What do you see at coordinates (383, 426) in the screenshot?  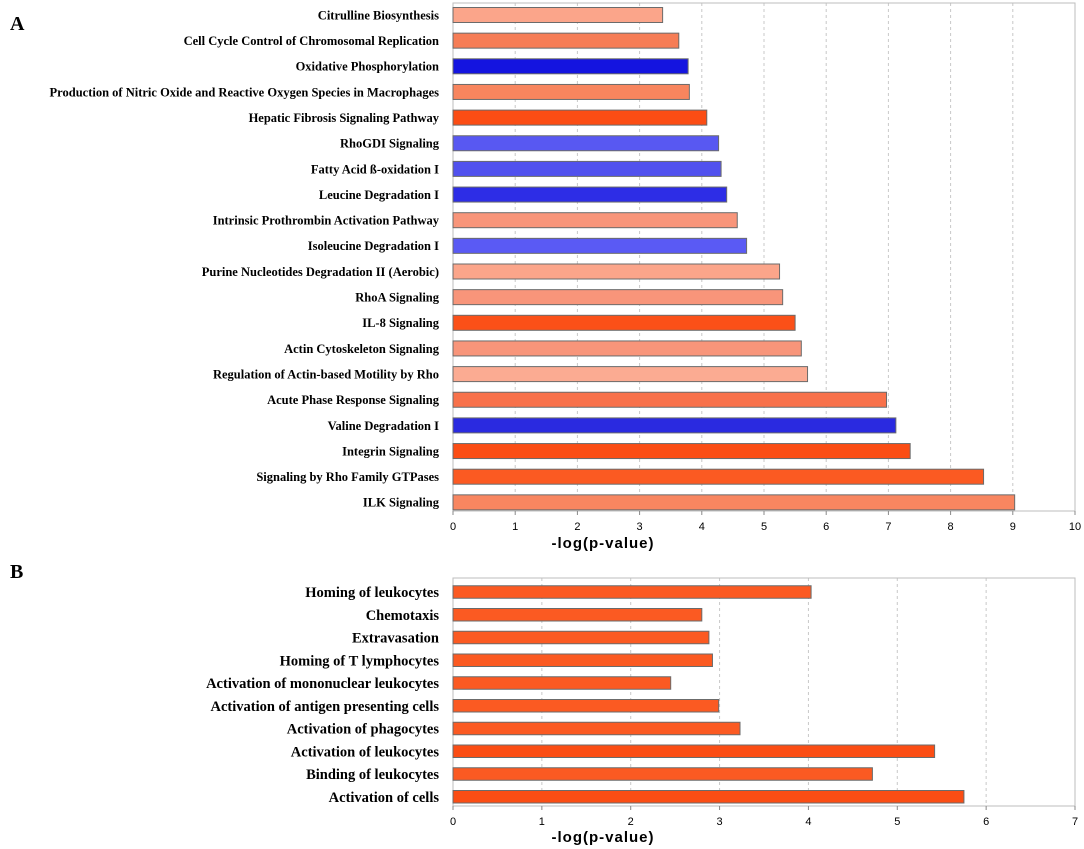 I see `category-label: Valine Degradation I` at bounding box center [383, 426].